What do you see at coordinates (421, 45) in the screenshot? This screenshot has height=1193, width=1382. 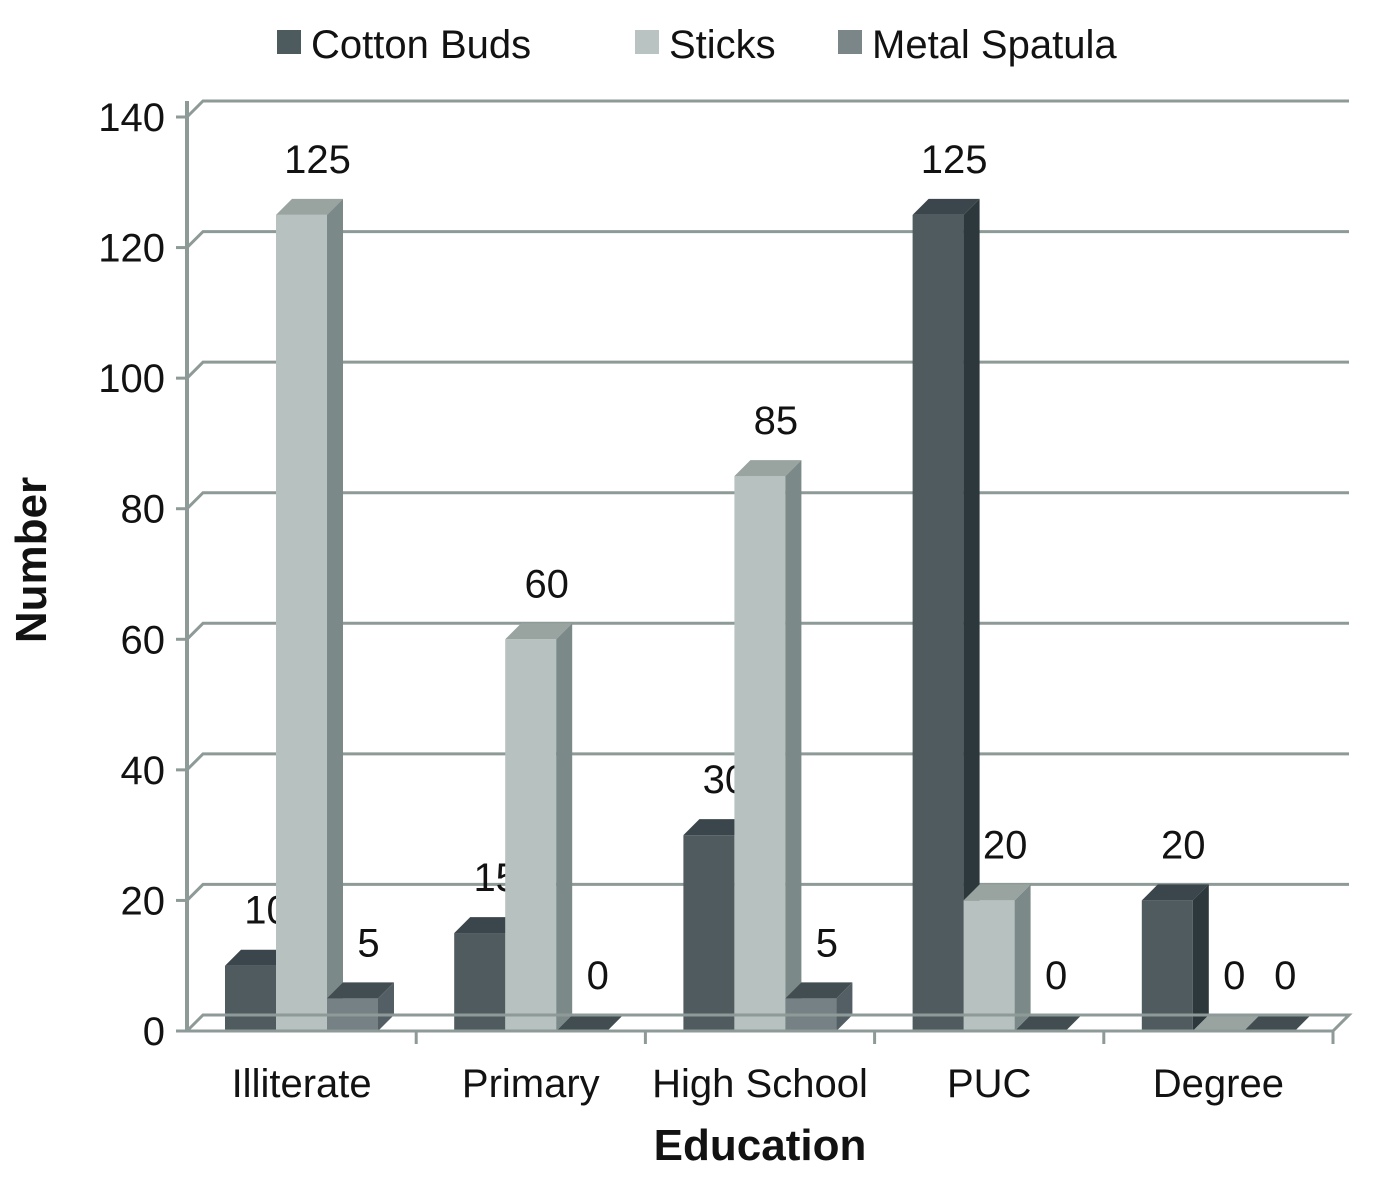 I see `legend-label: Cotton Buds` at bounding box center [421, 45].